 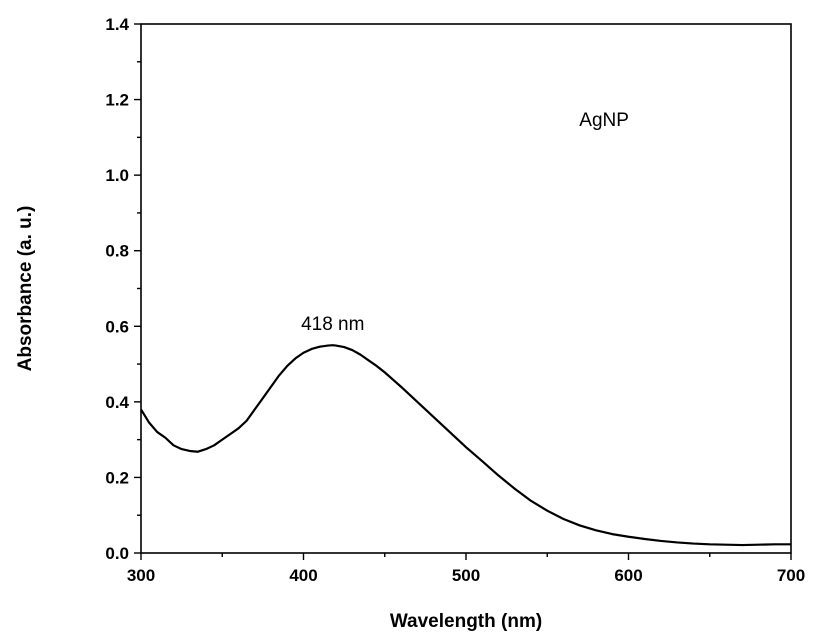 I want to click on x-tick-label: 700, so click(x=791, y=575).